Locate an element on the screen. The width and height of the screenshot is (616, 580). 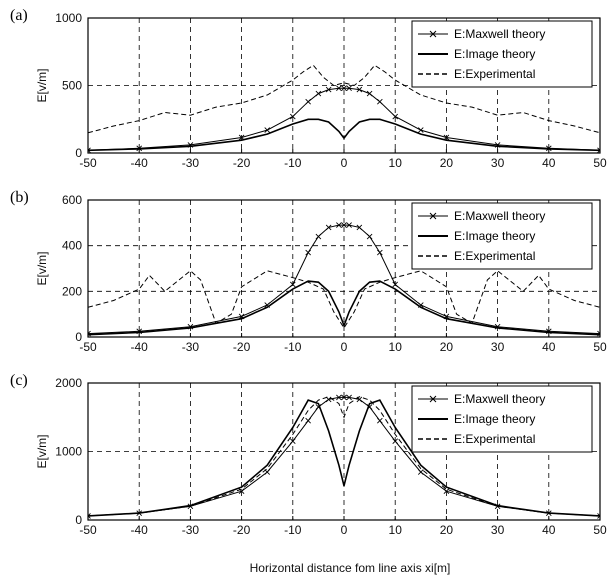
y-tick-label: 2000 is located at coordinates (68, 383).